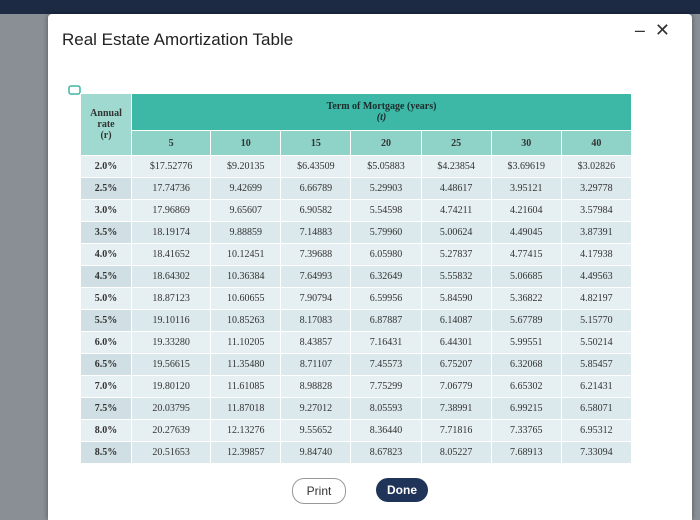 The width and height of the screenshot is (700, 520). I want to click on factor-cell: 8.36440, so click(386, 430).